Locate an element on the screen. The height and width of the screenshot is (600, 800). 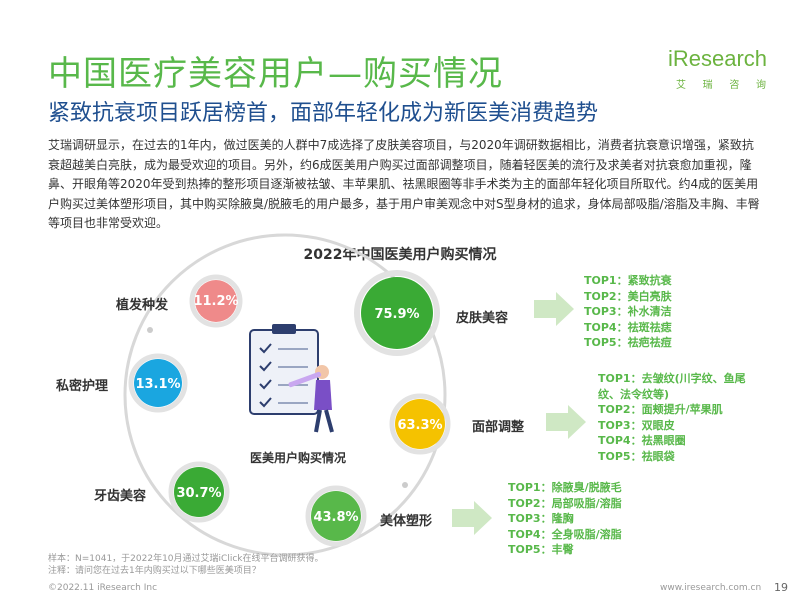
bubble-face-fill is located at coordinates (420, 424).